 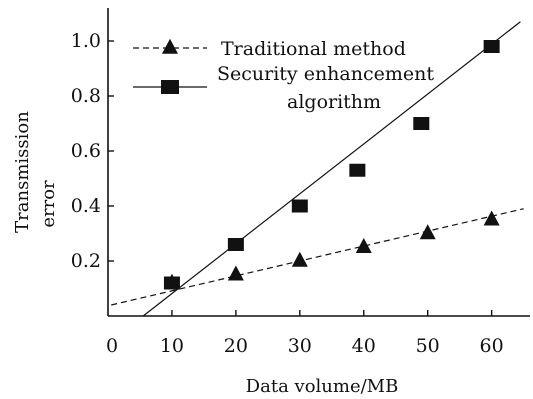 What do you see at coordinates (86, 41) in the screenshot?
I see `y-tick-label: 1.0` at bounding box center [86, 41].